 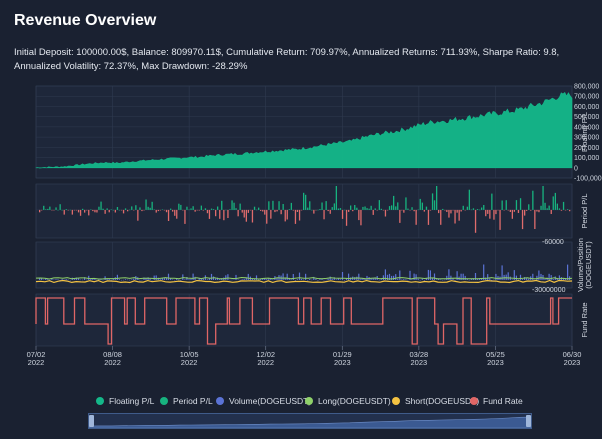 I want to click on legend-item: Period P/L, so click(x=186, y=401).